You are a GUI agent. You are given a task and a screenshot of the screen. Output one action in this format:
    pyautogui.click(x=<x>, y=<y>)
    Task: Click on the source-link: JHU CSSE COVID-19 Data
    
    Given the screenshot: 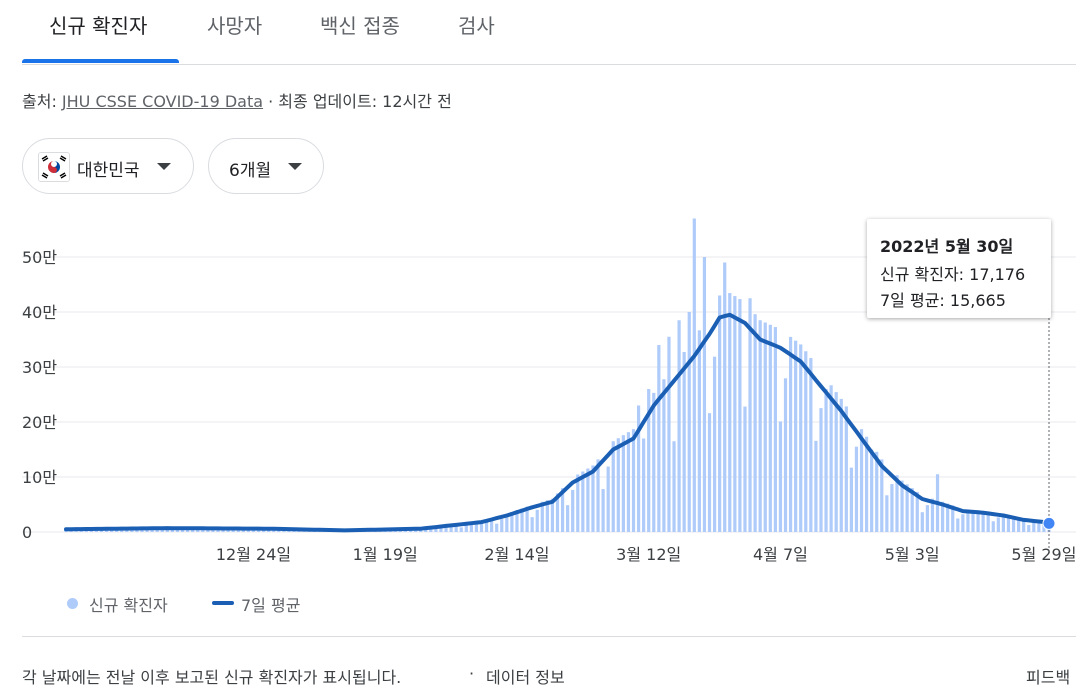 What is the action you would take?
    pyautogui.click(x=162, y=101)
    